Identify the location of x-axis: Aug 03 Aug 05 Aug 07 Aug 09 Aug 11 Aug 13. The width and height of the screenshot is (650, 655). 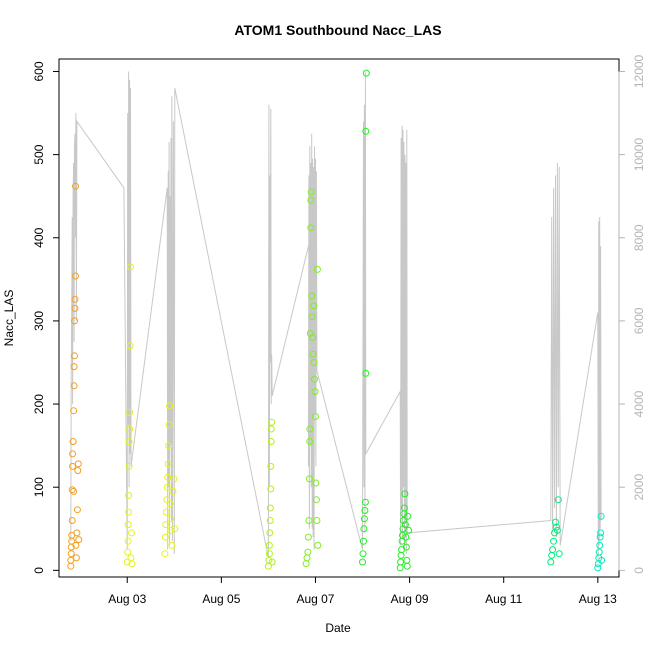
(362, 591).